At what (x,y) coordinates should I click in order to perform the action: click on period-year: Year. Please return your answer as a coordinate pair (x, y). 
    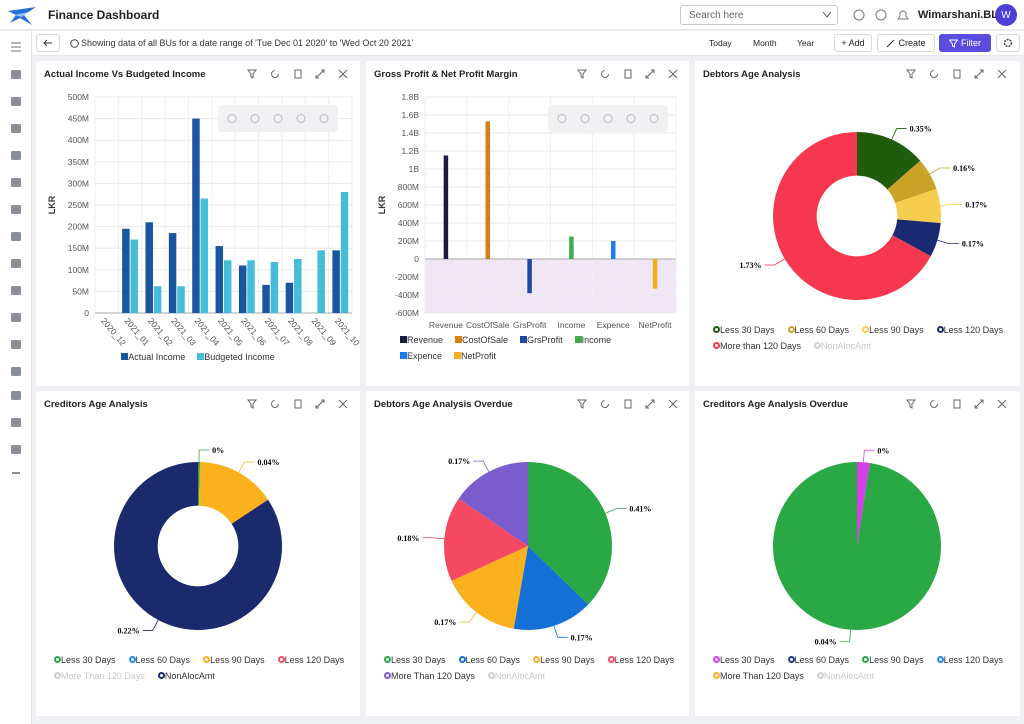
    Looking at the image, I should click on (806, 43).